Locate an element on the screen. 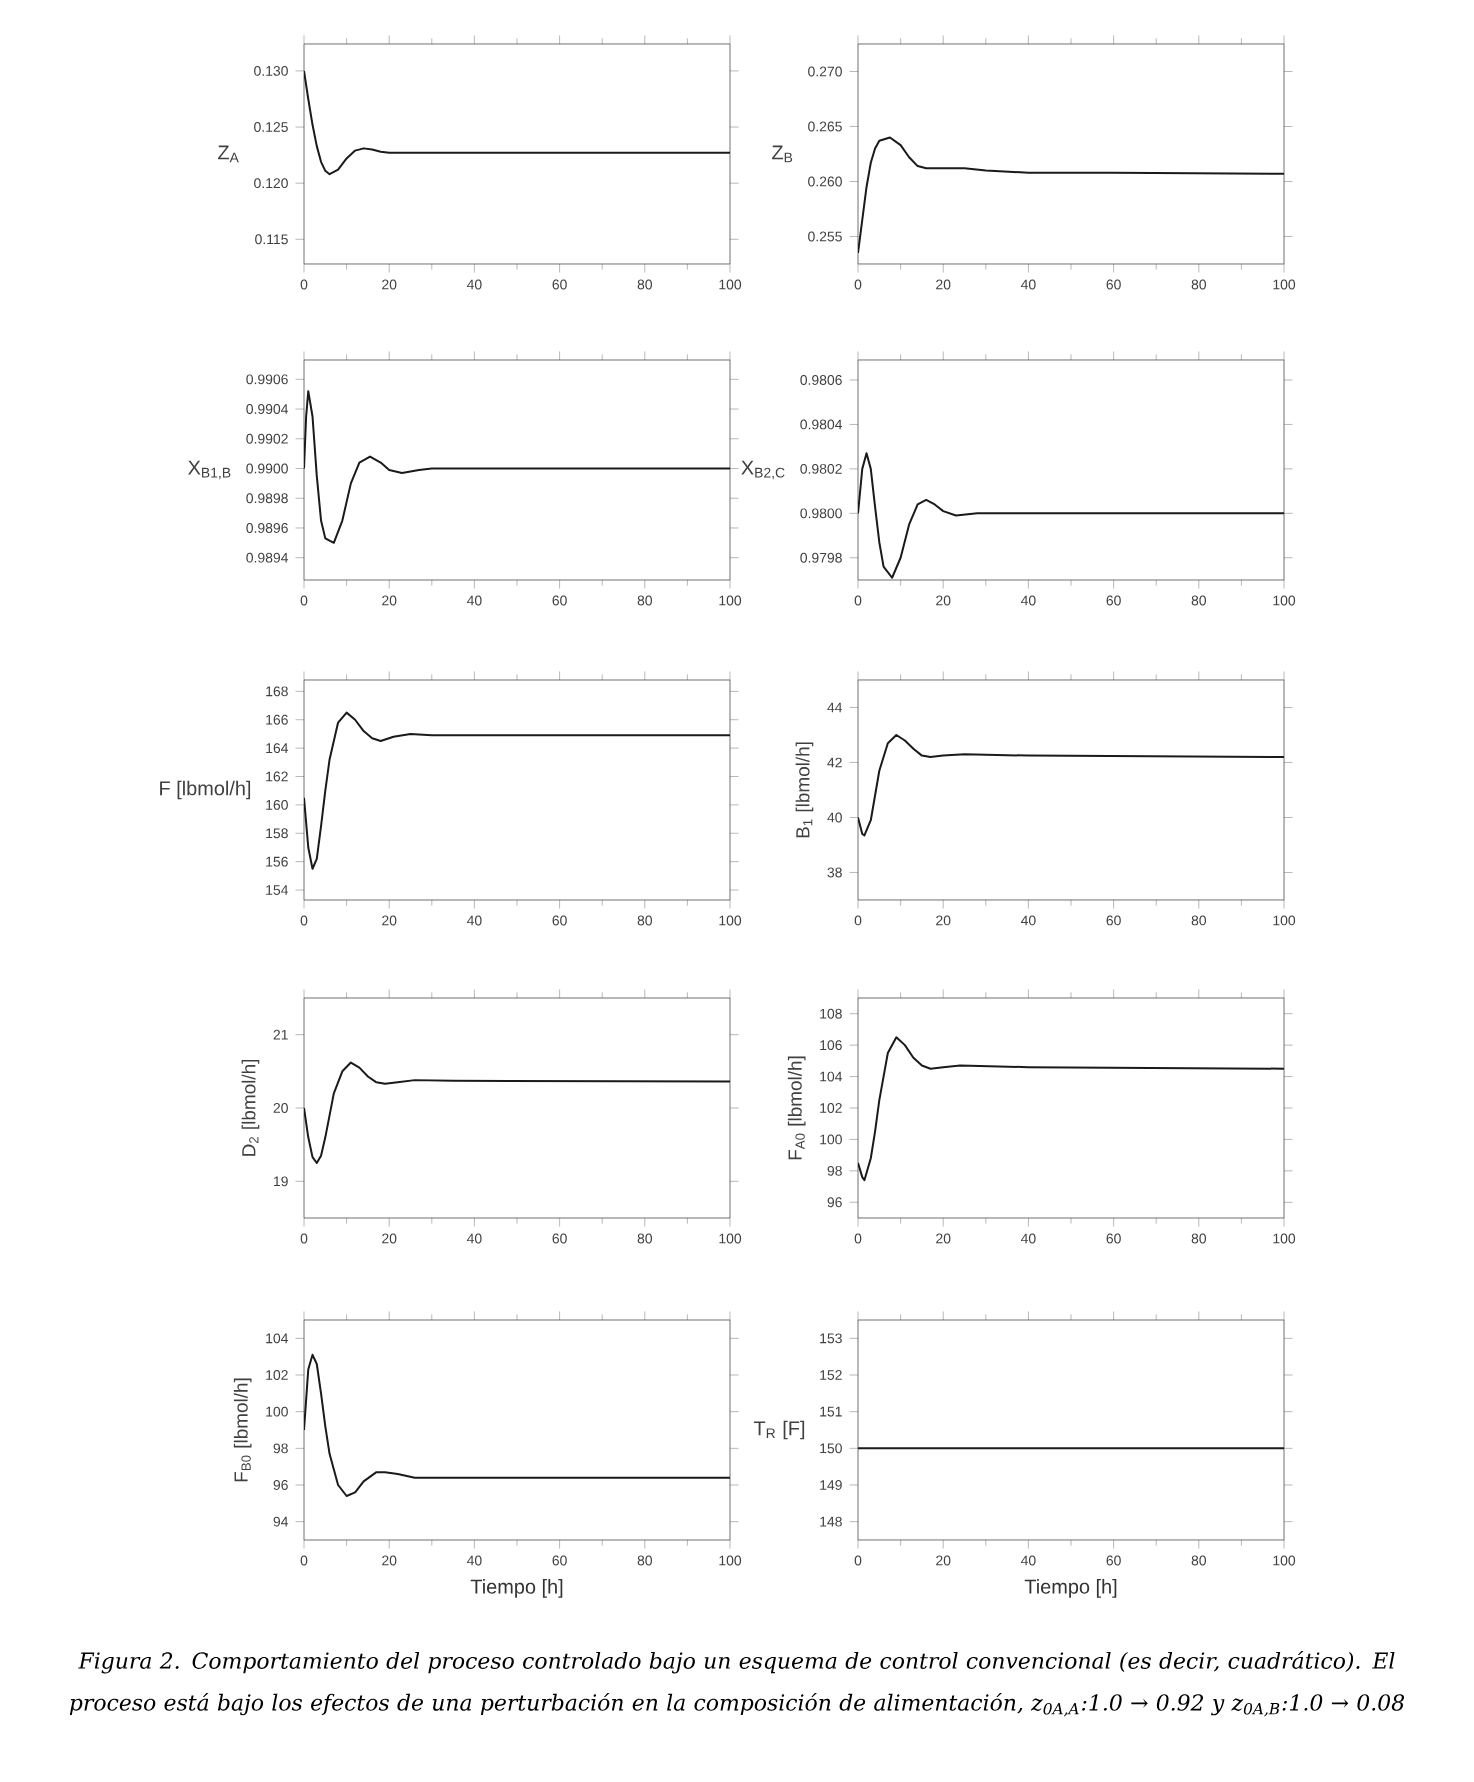 The image size is (1474, 1782). y-axis-title: X$_{B1,B}$ is located at coordinates (209, 470).